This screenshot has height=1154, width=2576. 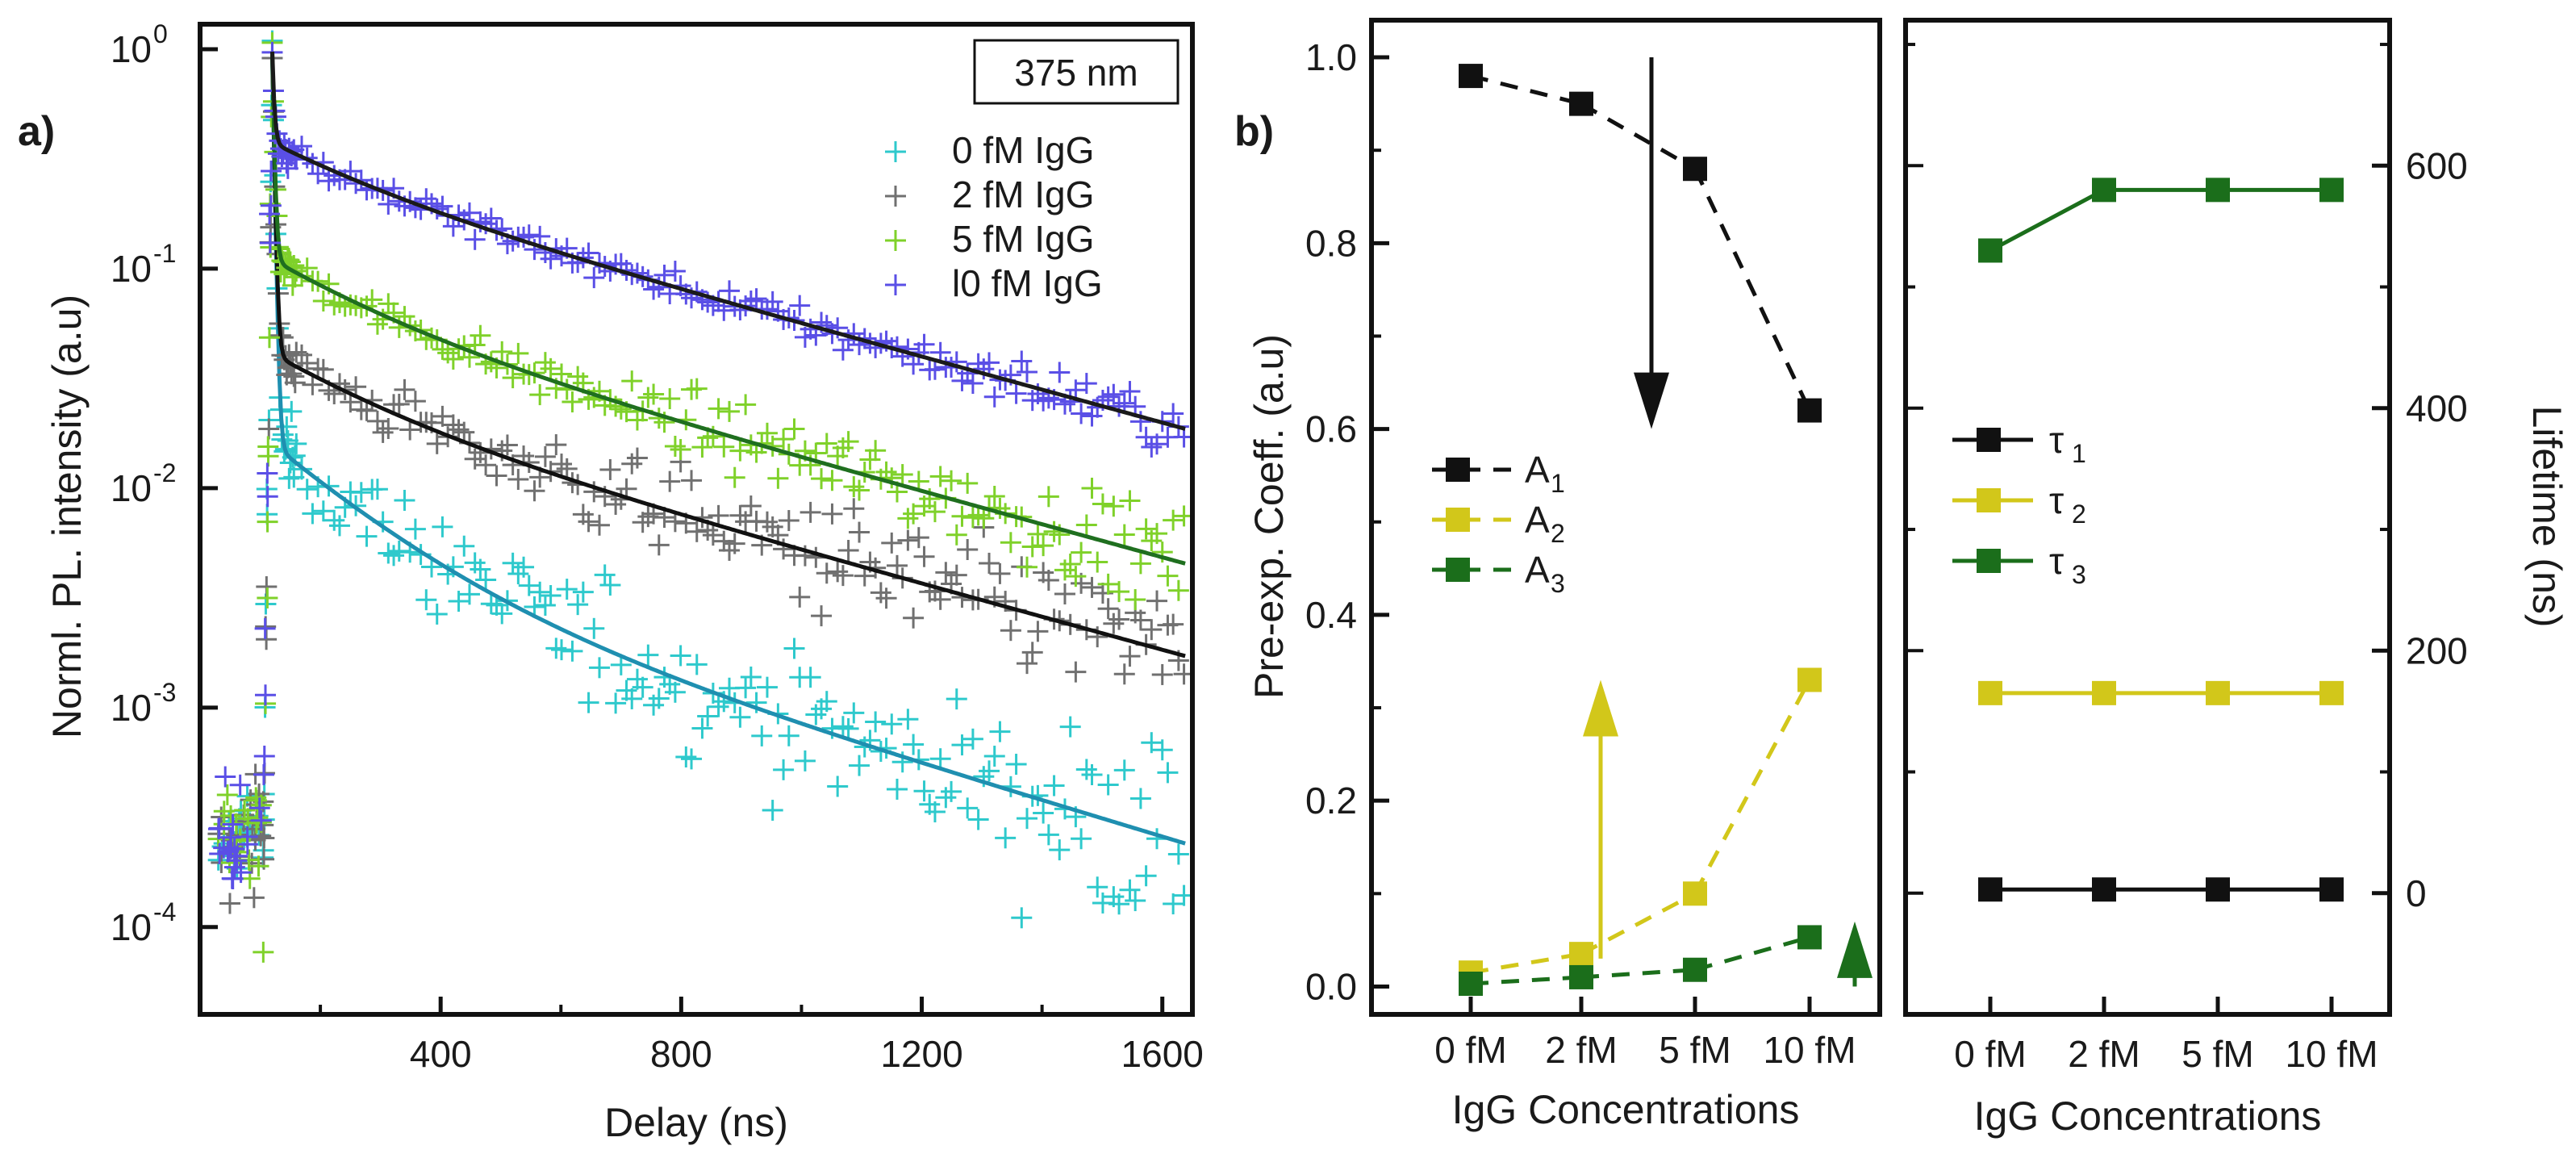 I want to click on x-tick-label: 400, so click(x=441, y=1054).